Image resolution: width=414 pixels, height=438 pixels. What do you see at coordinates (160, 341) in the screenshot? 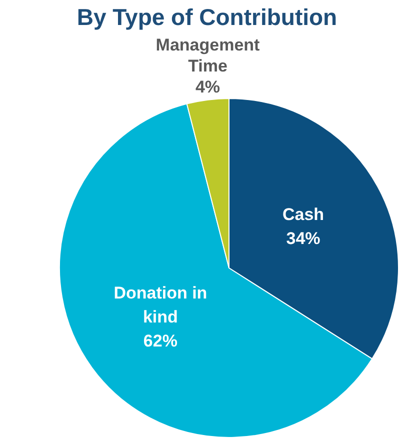
I see `data-label: 62%` at bounding box center [160, 341].